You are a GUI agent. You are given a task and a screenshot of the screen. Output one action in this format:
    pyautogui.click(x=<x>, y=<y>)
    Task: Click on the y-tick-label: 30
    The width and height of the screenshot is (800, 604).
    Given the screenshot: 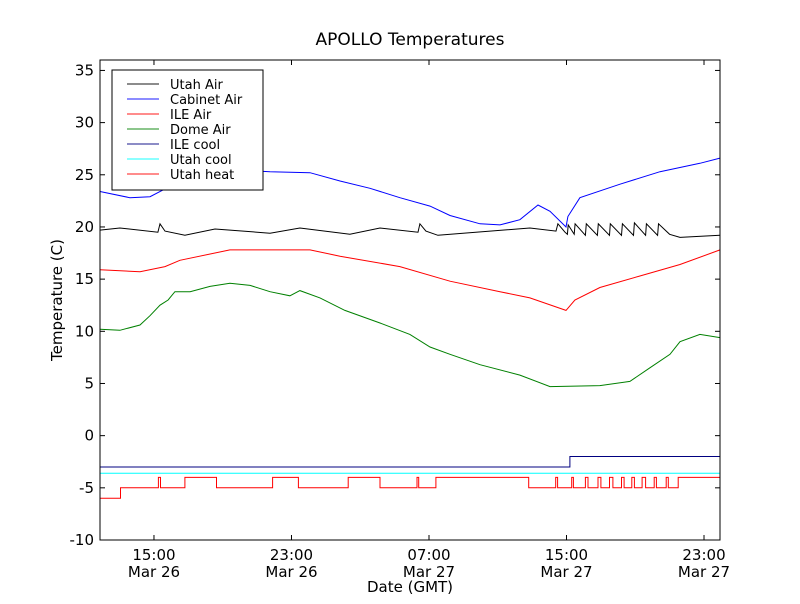 What is the action you would take?
    pyautogui.click(x=84, y=123)
    